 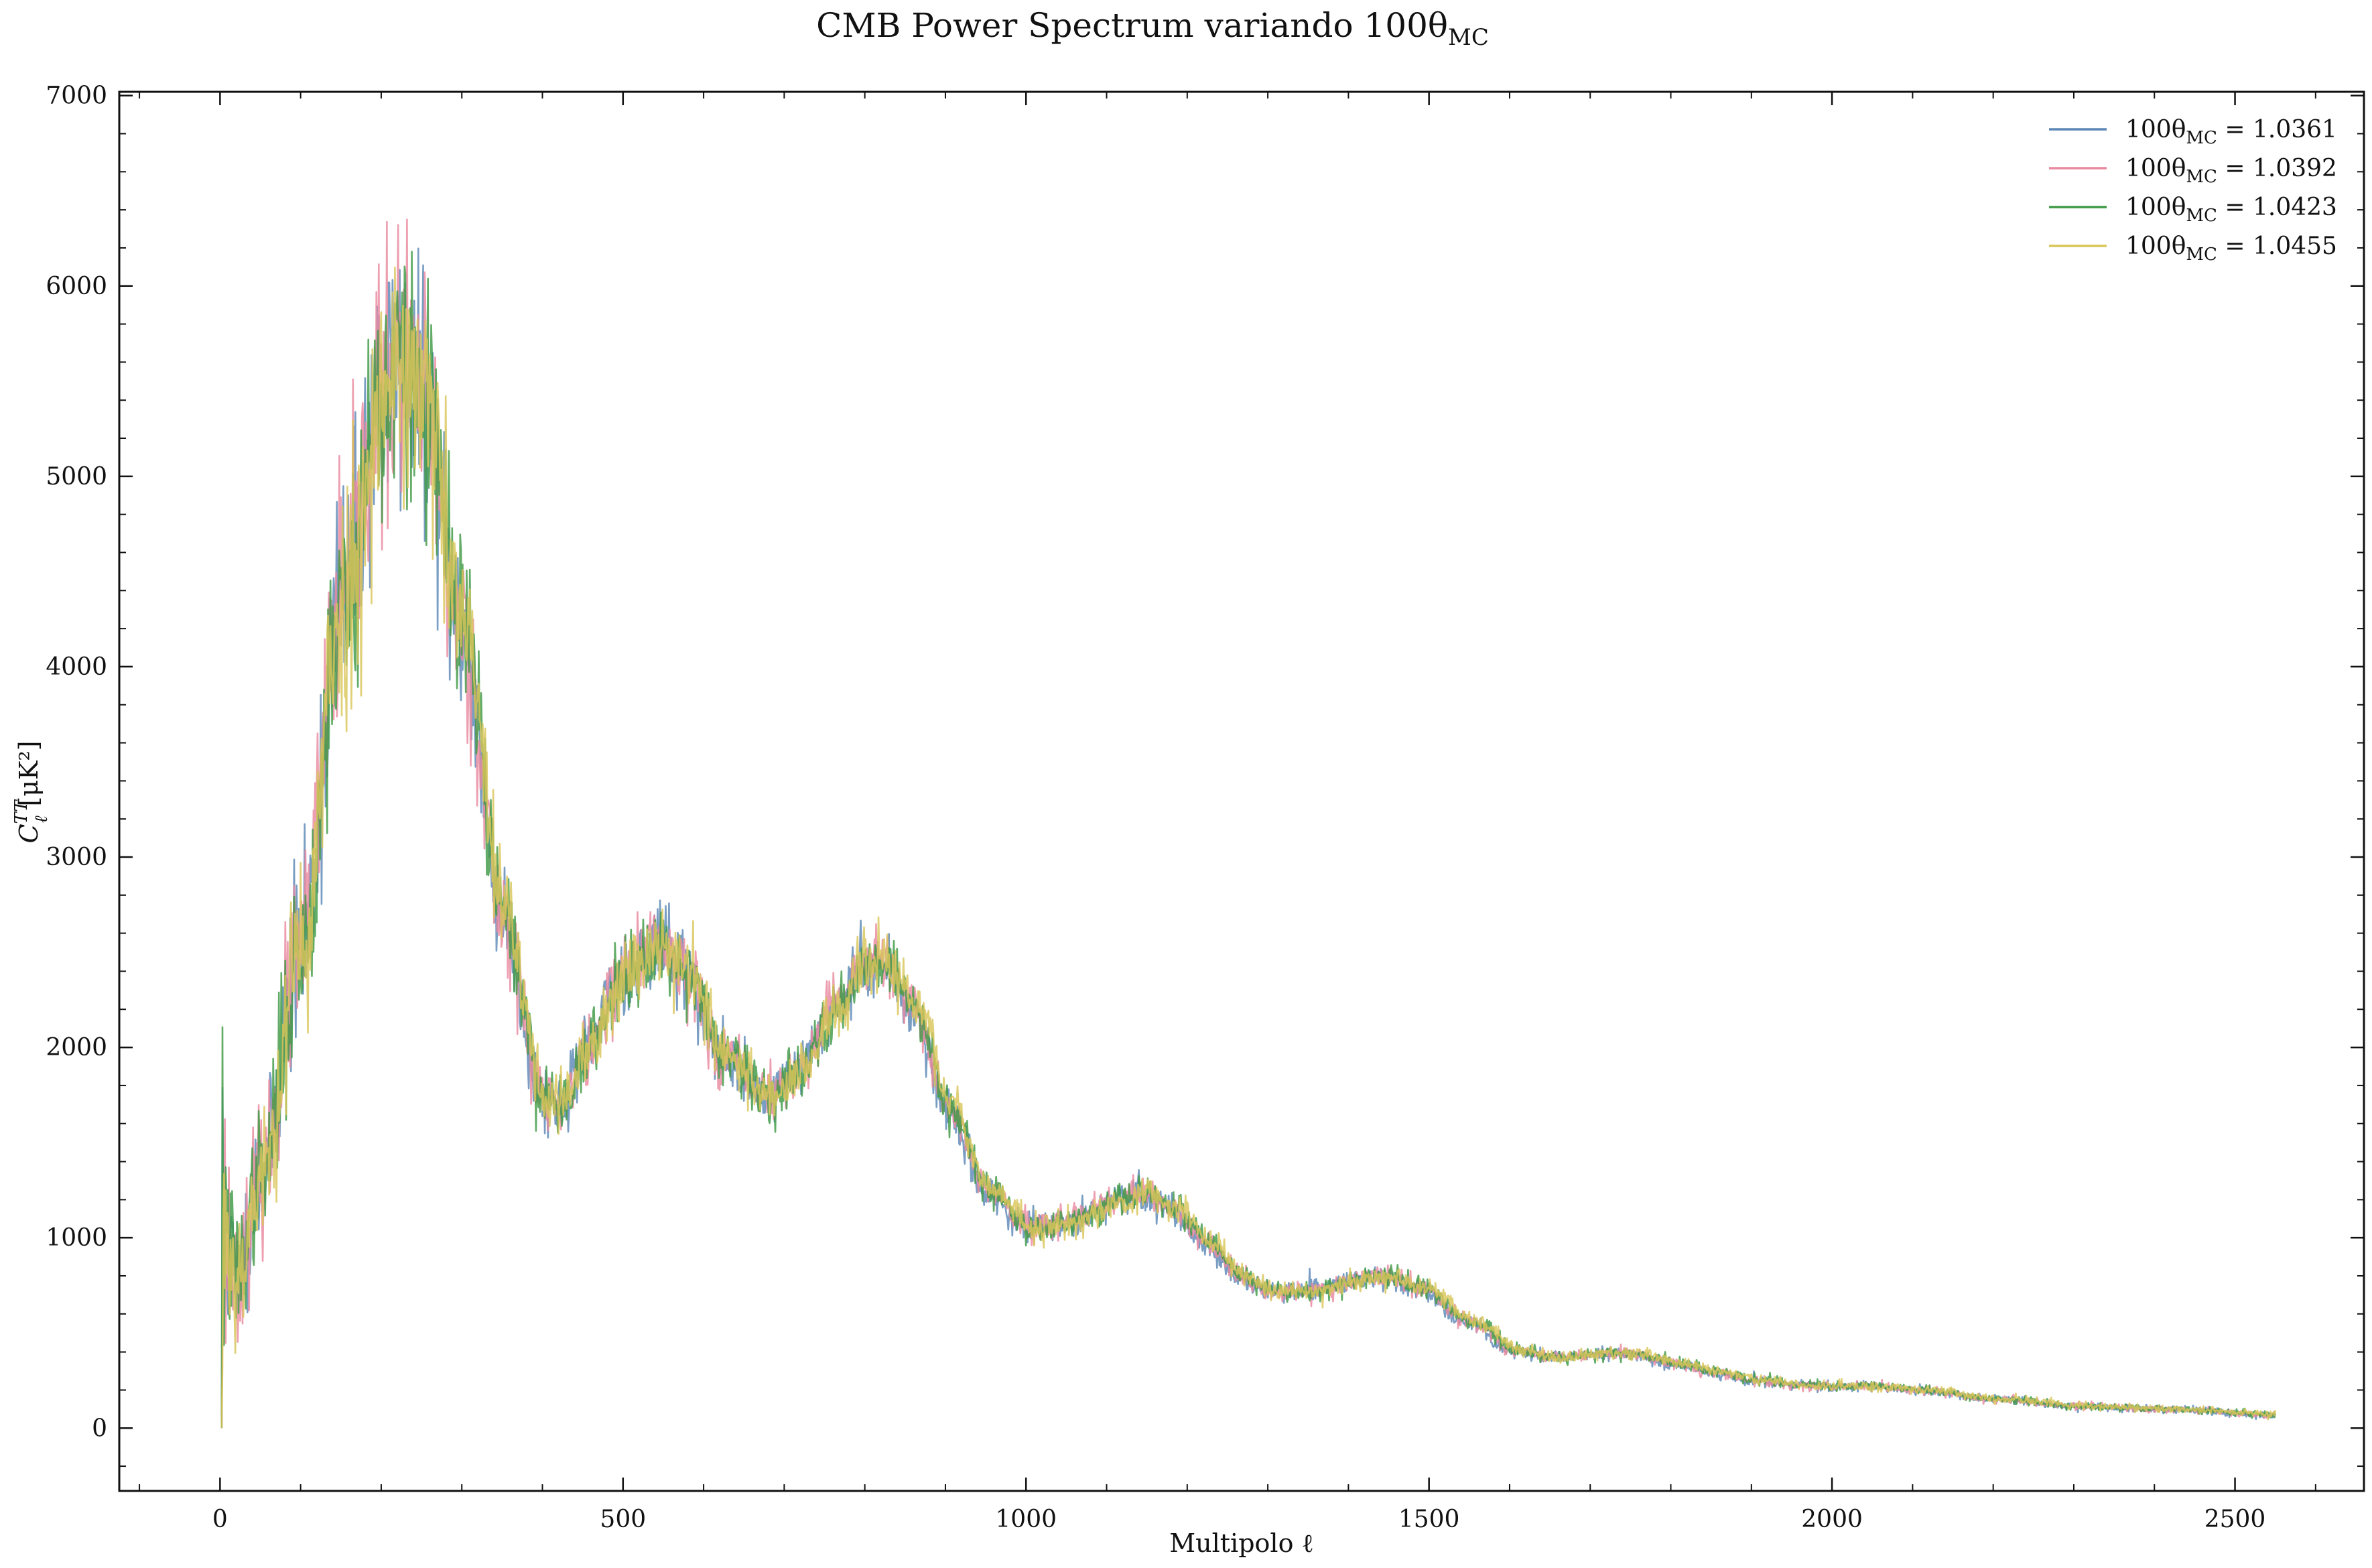 I want to click on legend-entry-label: 100θMC = 1.0392, so click(x=2231, y=171).